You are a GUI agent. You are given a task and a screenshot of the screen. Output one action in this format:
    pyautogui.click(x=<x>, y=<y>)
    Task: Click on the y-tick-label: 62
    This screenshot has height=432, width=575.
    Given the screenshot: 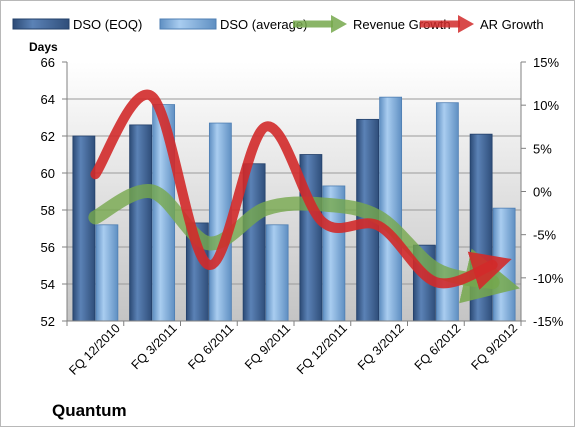 What is the action you would take?
    pyautogui.click(x=48, y=136)
    